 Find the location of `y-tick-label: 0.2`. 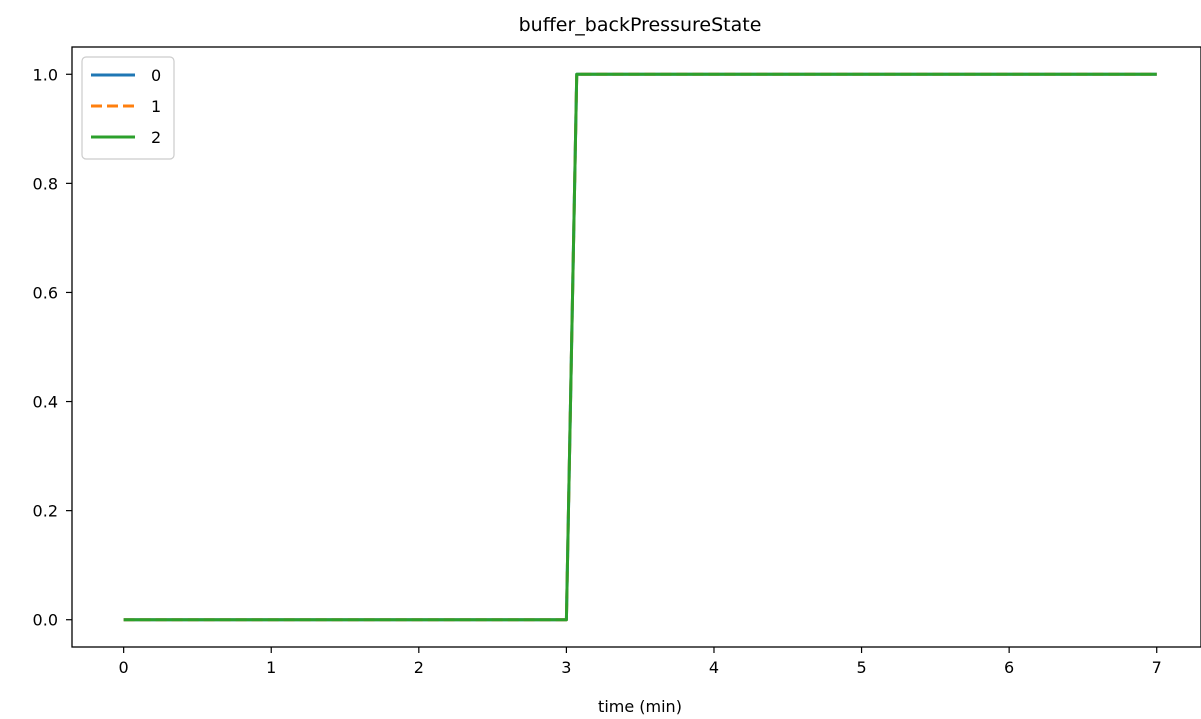

y-tick-label: 0.2 is located at coordinates (45, 511).